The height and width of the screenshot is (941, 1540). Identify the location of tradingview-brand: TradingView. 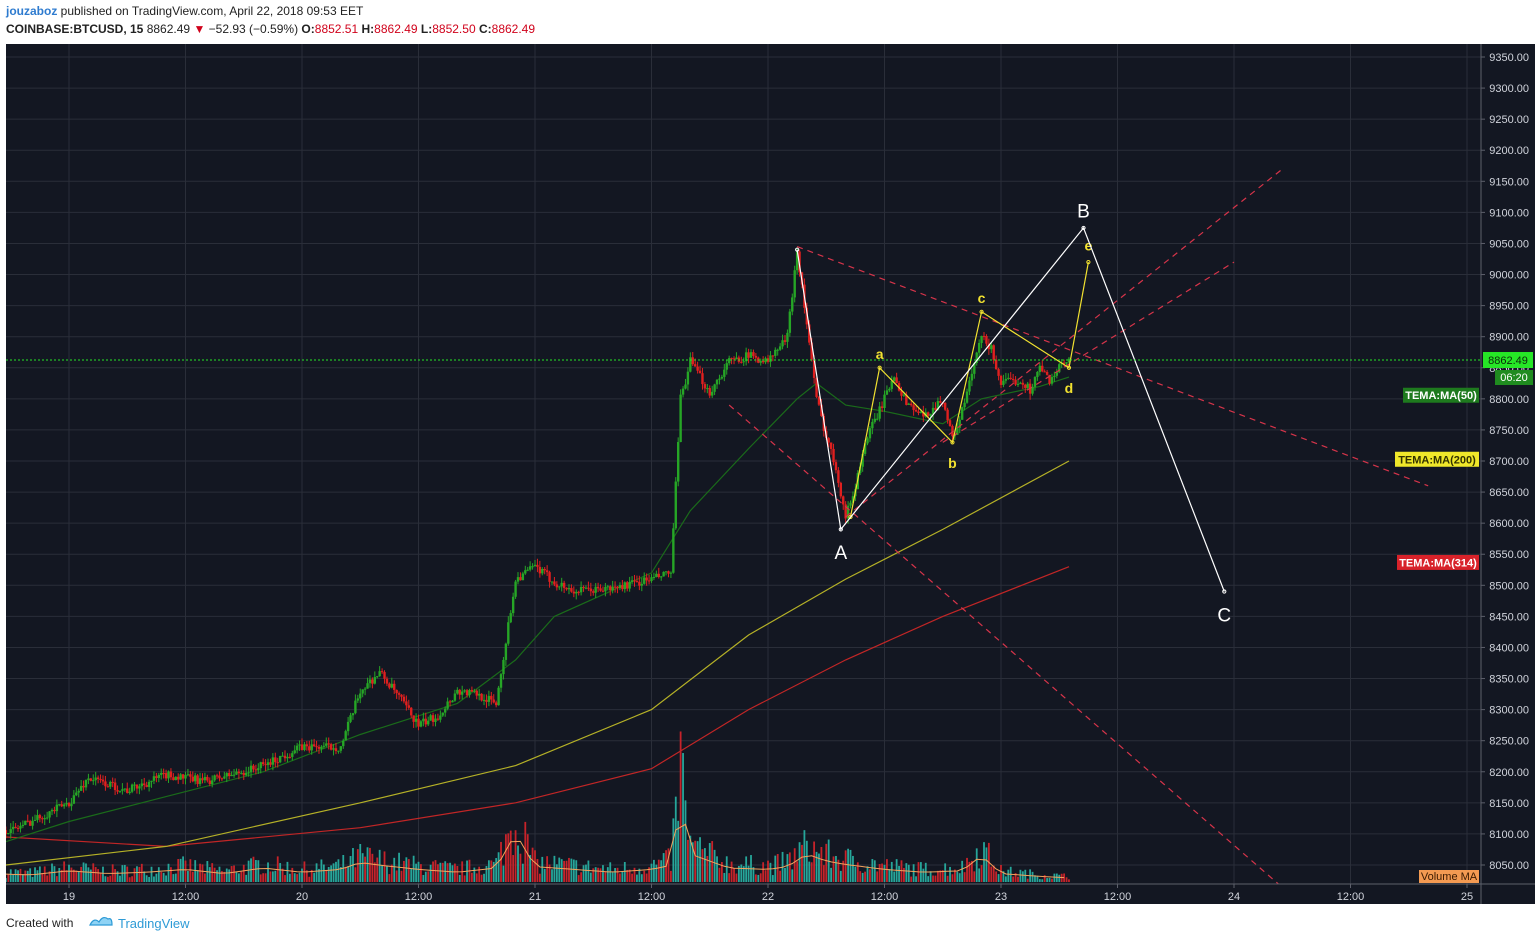
(154, 923).